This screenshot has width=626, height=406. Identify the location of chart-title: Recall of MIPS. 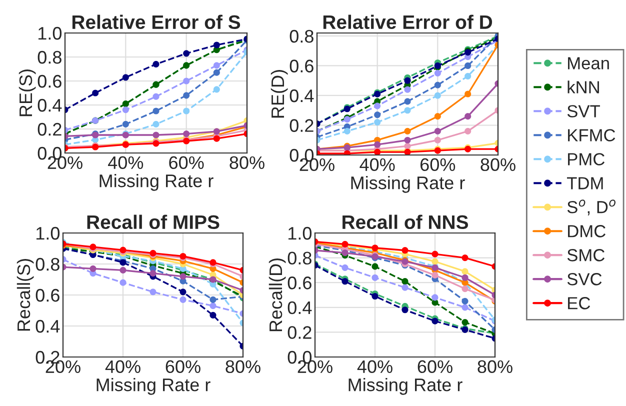
(153, 222).